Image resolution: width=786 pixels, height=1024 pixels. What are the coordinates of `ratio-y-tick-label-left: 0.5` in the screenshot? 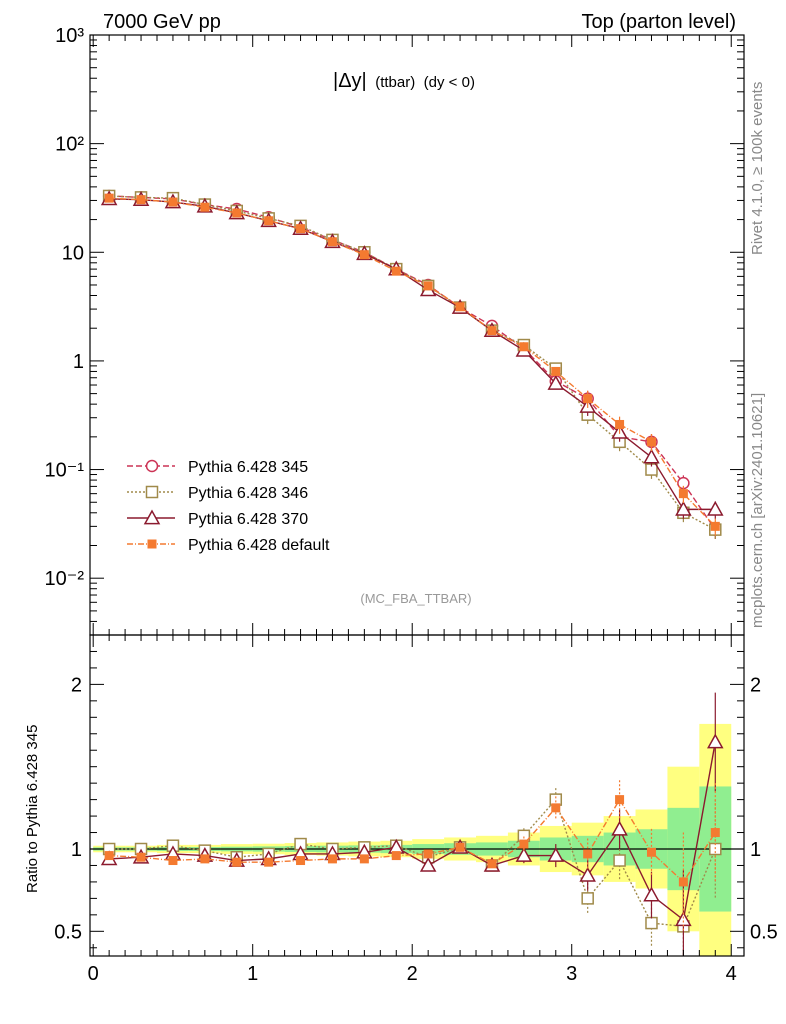 It's located at (68, 932).